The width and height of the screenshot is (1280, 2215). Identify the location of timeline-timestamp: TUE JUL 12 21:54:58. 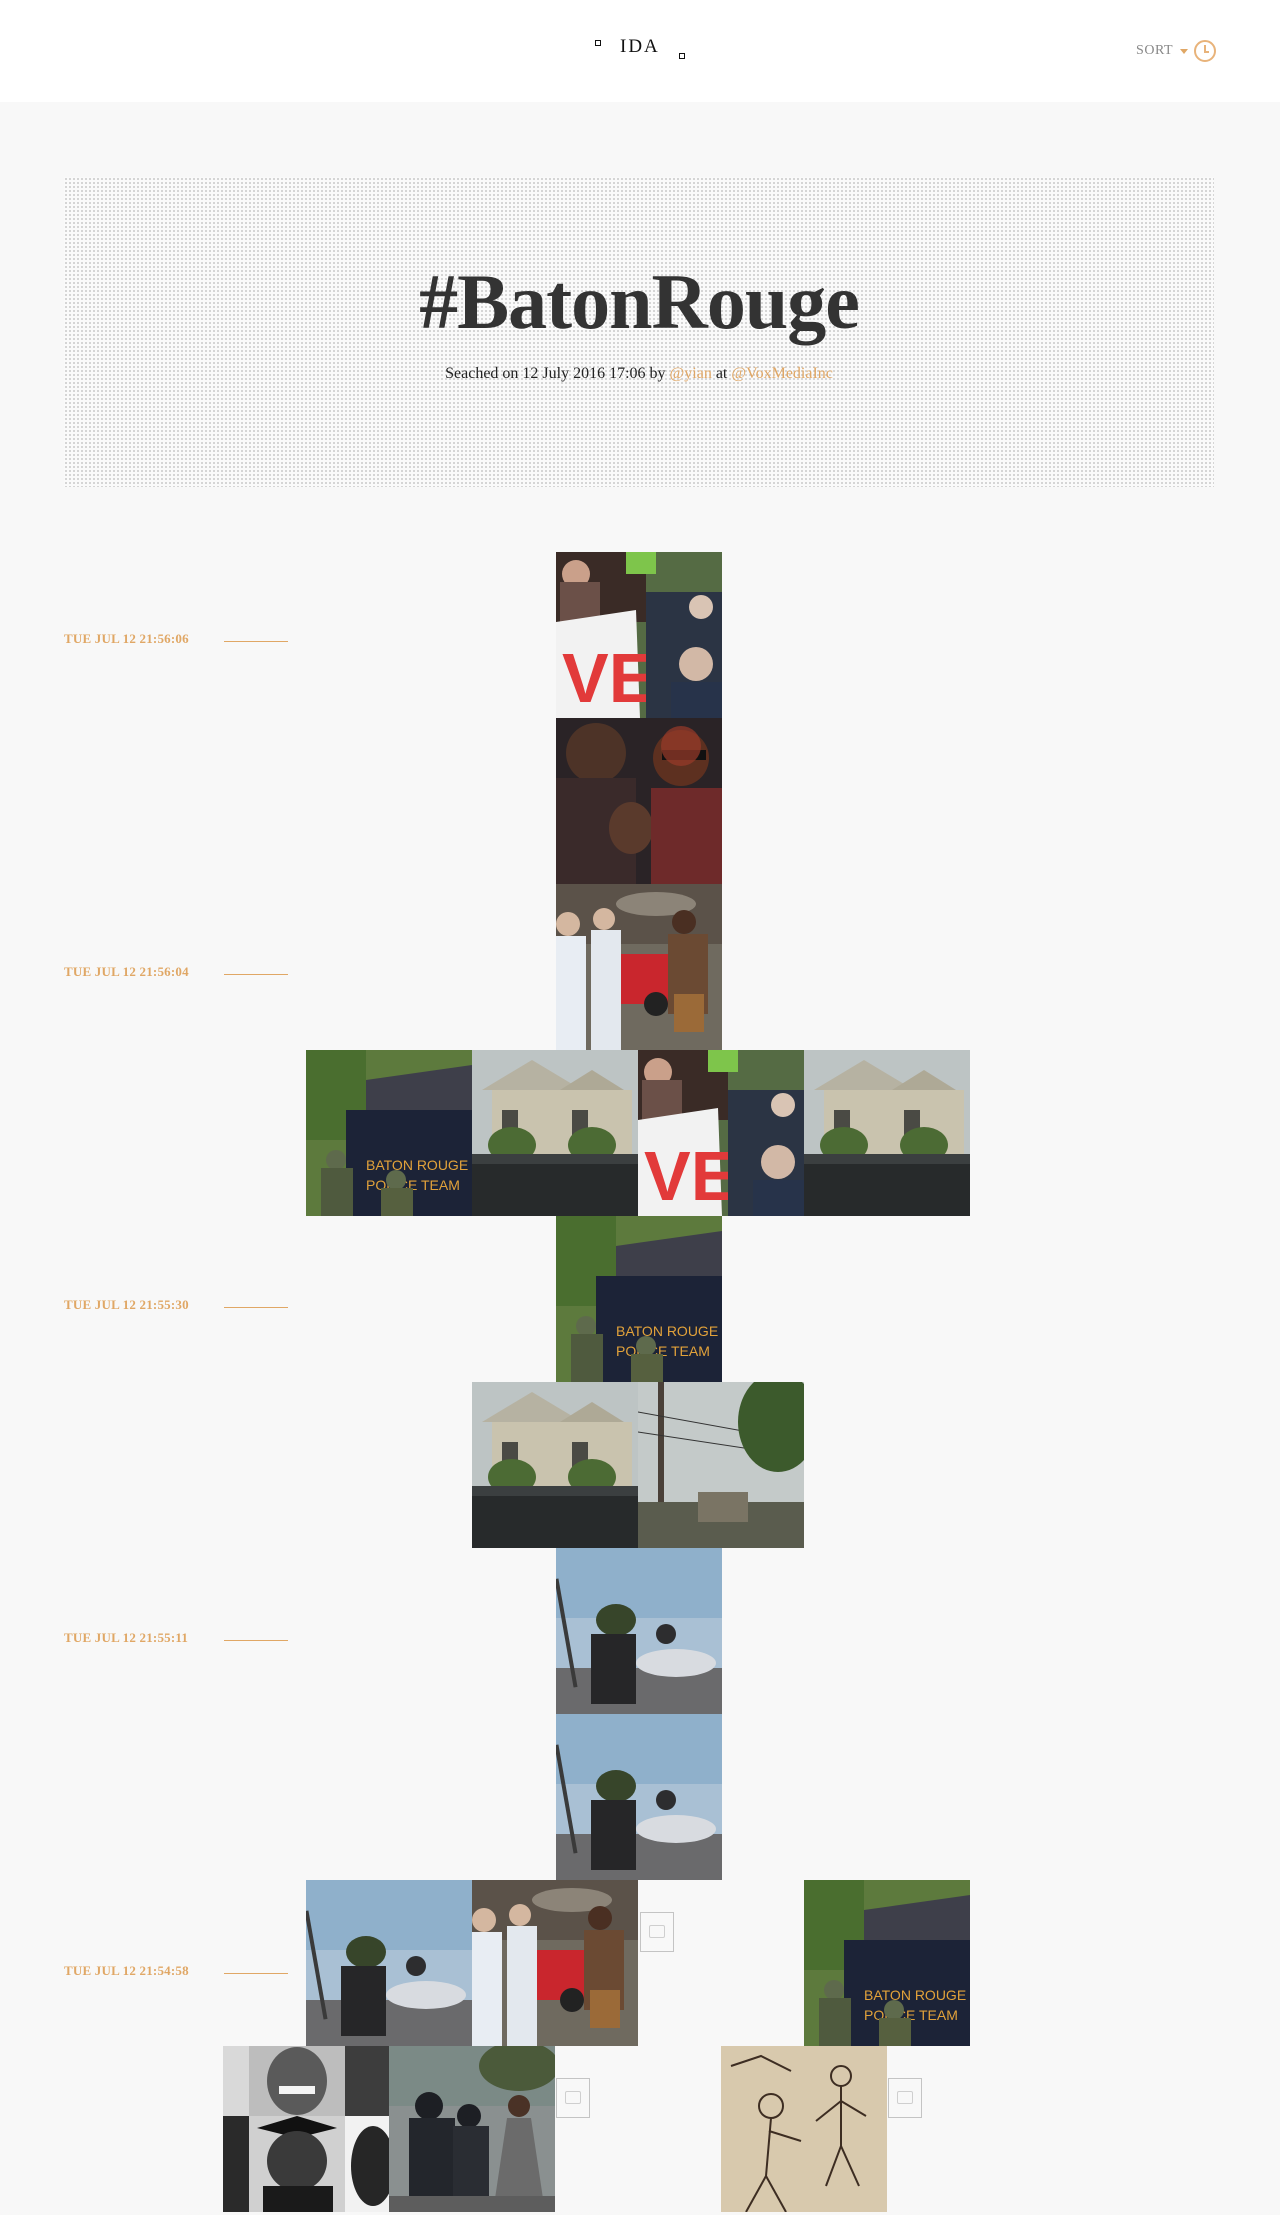
(126, 1970).